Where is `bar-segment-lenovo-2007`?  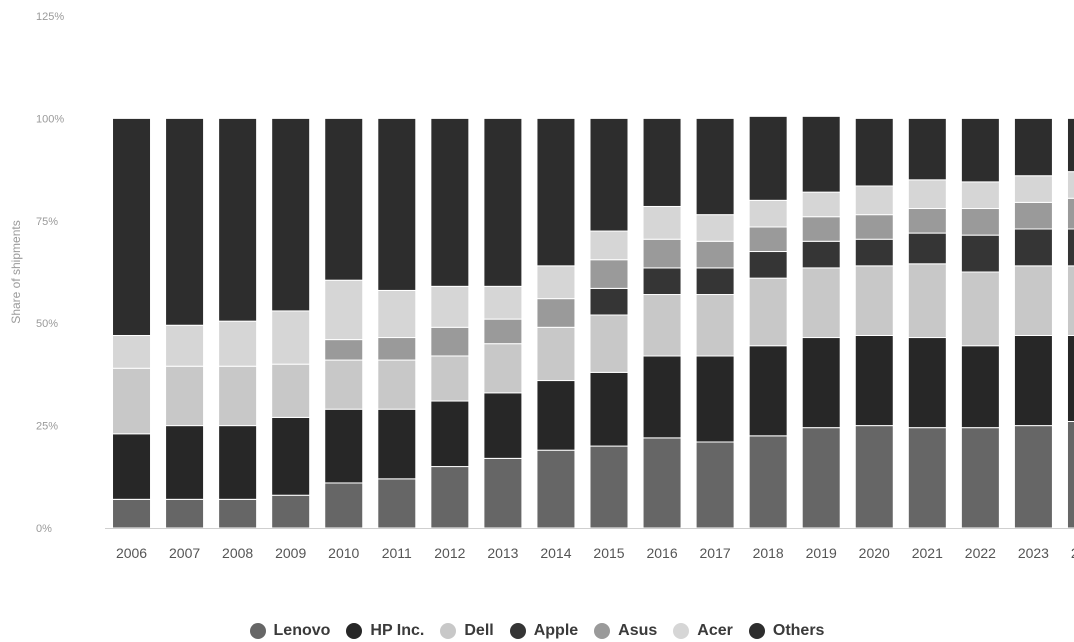 bar-segment-lenovo-2007 is located at coordinates (185, 513).